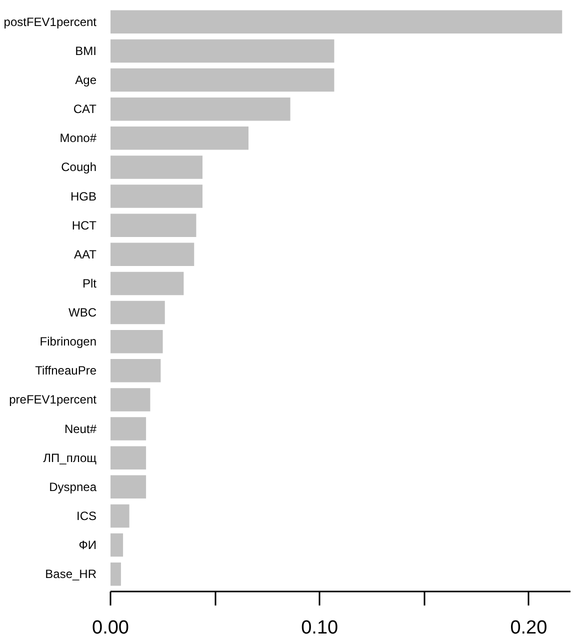  Describe the element at coordinates (319, 627) in the screenshot. I see `x-tick-label: 0.10` at that location.